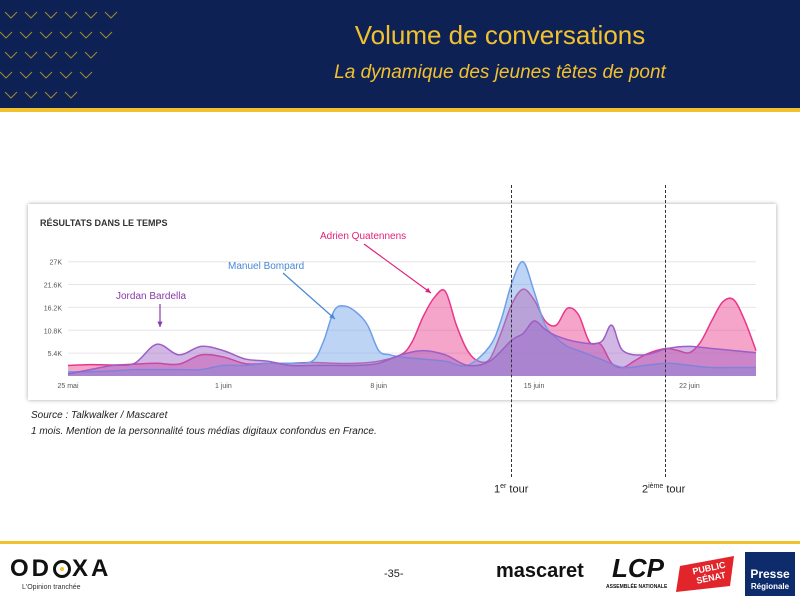  Describe the element at coordinates (503, 486) in the screenshot. I see `first-round-sup: er` at that location.